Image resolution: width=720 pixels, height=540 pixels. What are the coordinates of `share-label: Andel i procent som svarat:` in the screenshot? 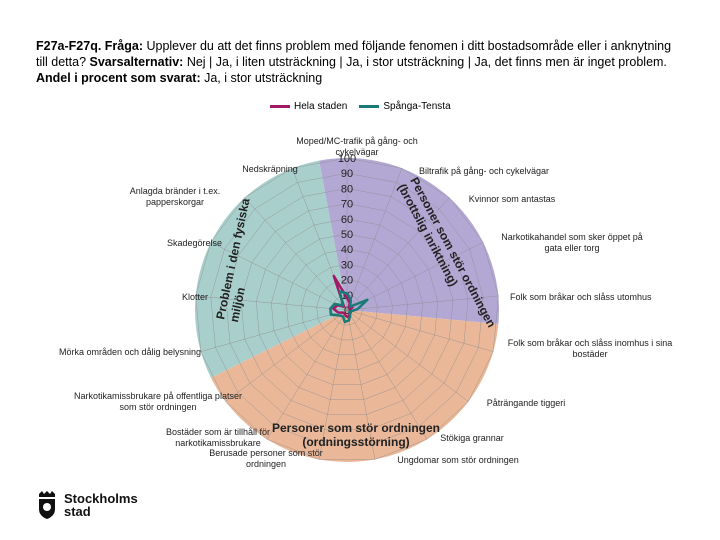 It's located at (118, 78).